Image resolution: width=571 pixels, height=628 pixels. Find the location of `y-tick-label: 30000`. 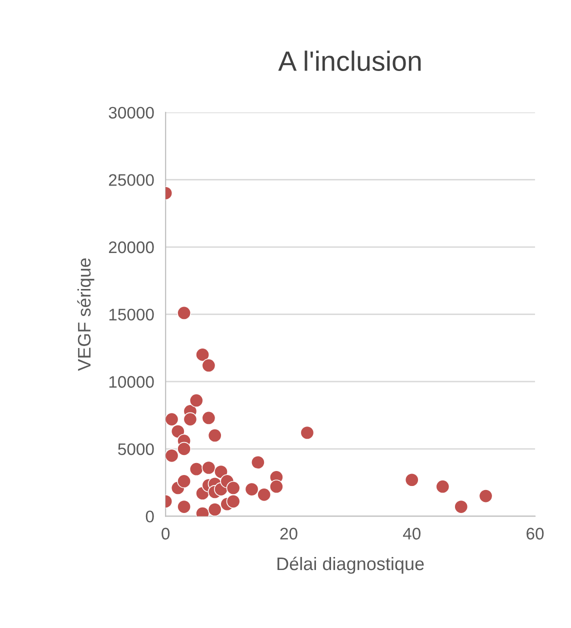

y-tick-label: 30000 is located at coordinates (131, 112).